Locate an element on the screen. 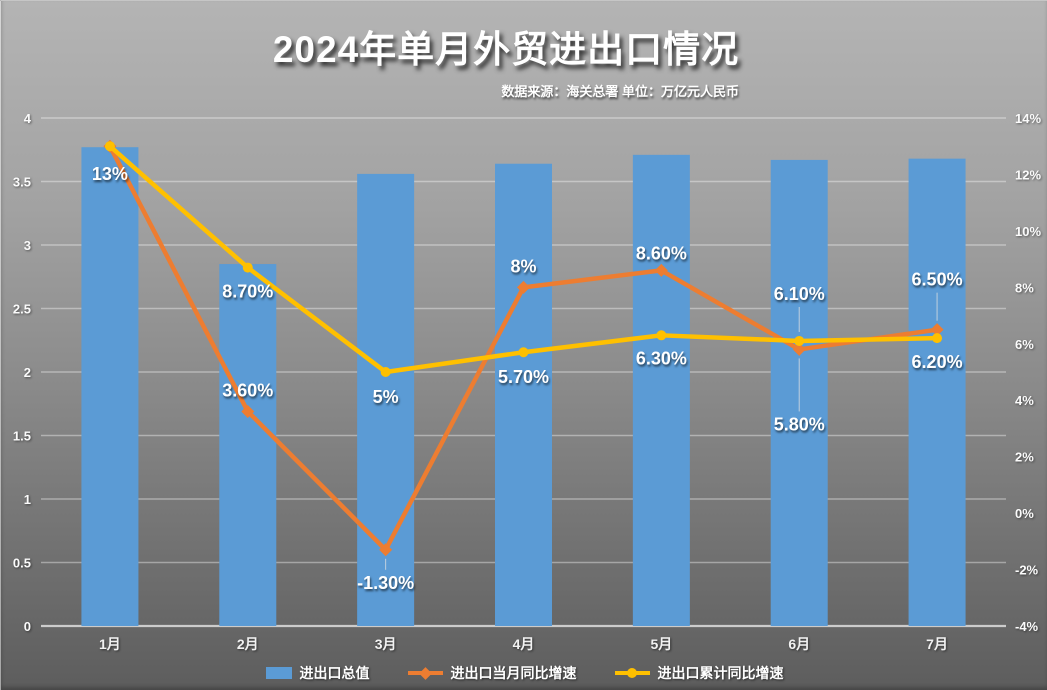 The image size is (1047, 690). chart-legend: 进出口总值 进出口当月同比增速 进出口累计同比增速 is located at coordinates (524, 673).